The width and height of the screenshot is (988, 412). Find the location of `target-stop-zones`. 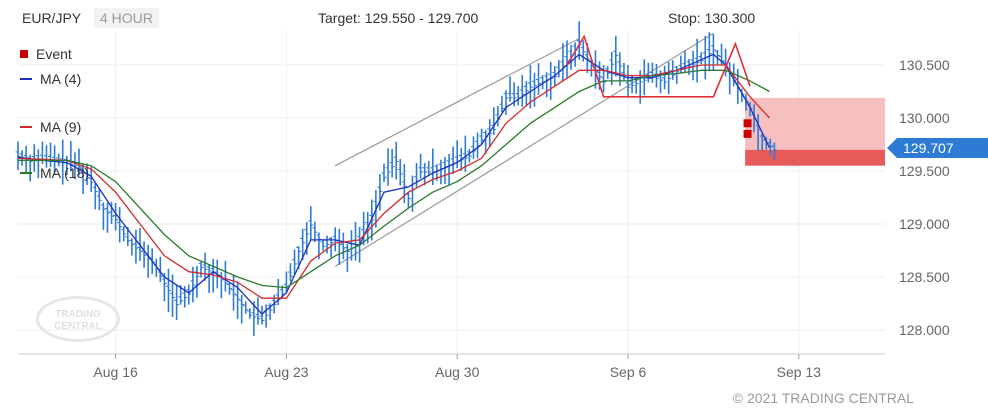

target-stop-zones is located at coordinates (815, 131).